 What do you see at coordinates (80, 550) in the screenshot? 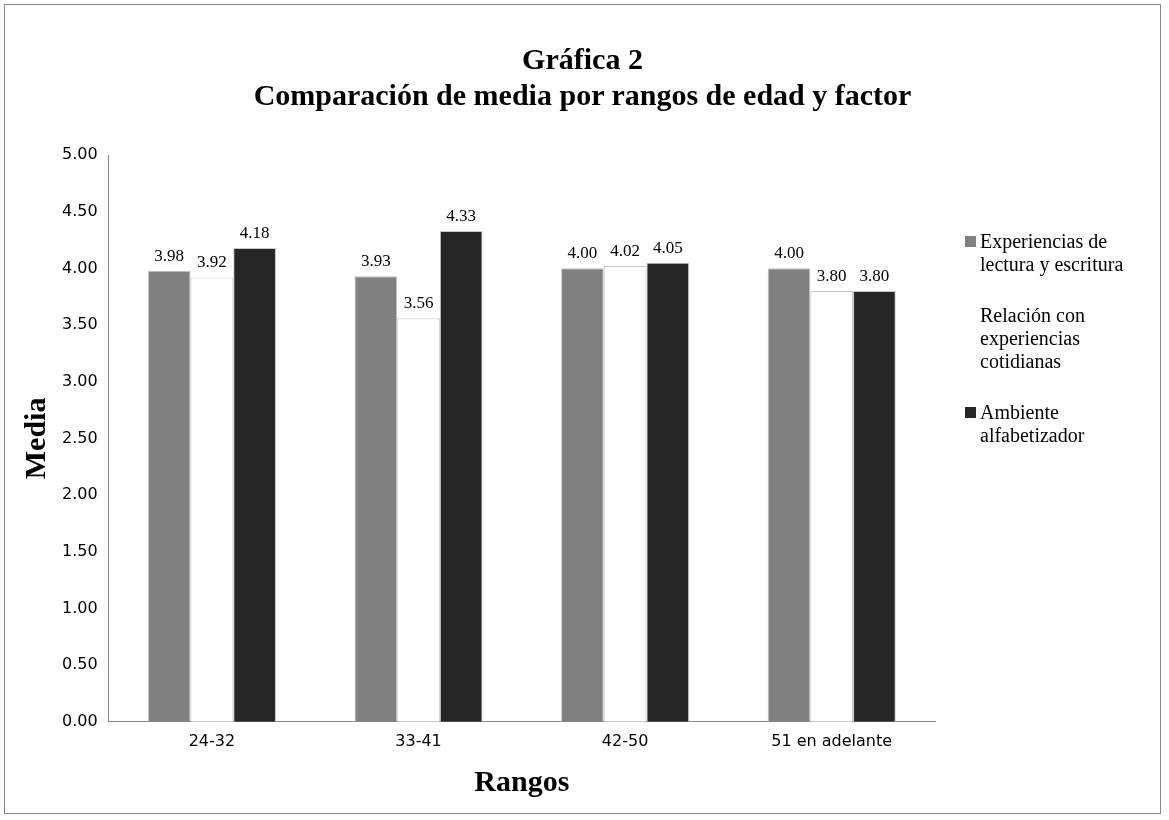
I see `y-tick-label: 1.50` at bounding box center [80, 550].